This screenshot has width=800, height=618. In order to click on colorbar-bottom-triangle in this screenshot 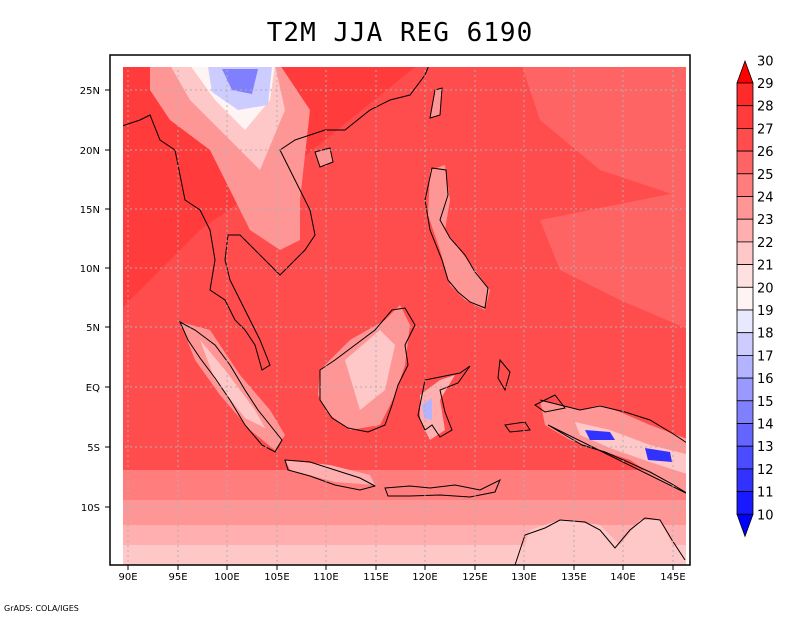, I will do `click(745, 525)`.